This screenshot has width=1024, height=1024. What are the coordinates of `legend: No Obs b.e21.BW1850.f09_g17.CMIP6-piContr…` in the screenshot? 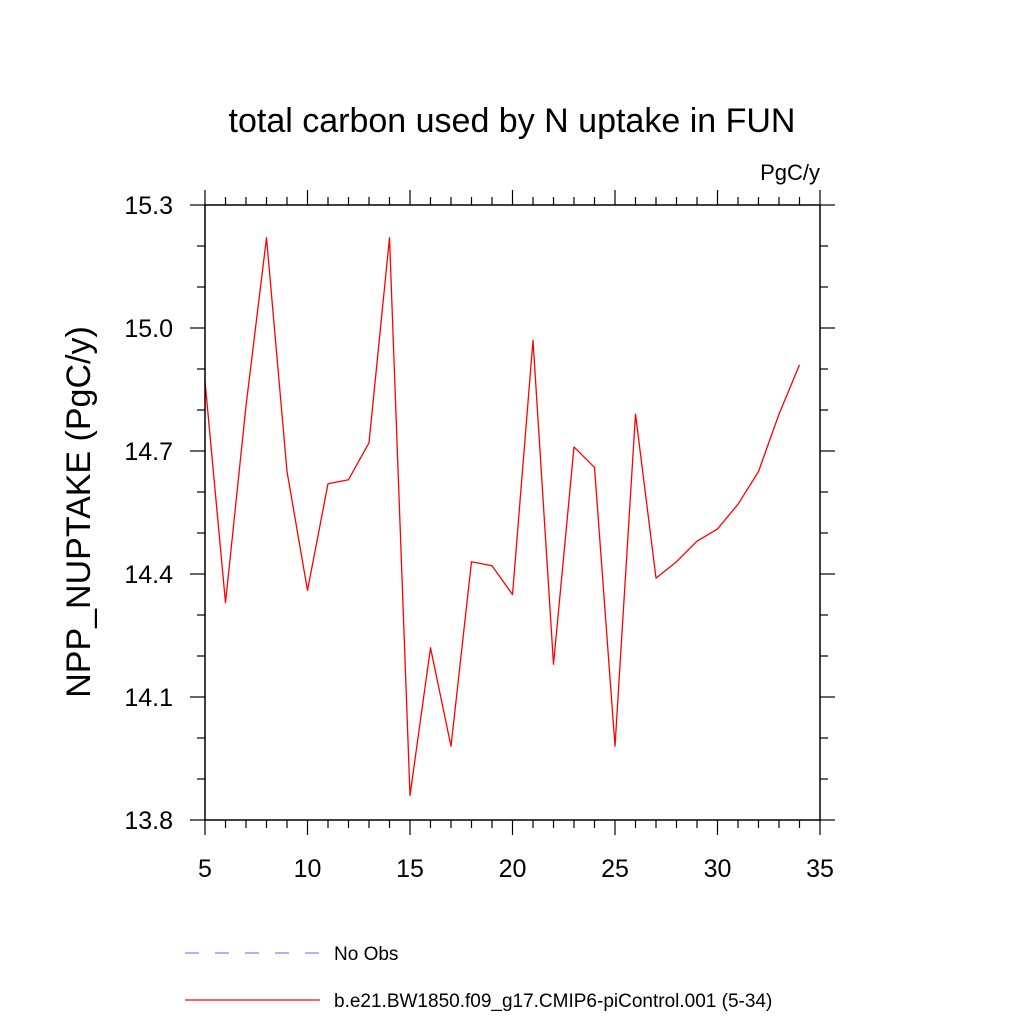 It's located at (478, 978).